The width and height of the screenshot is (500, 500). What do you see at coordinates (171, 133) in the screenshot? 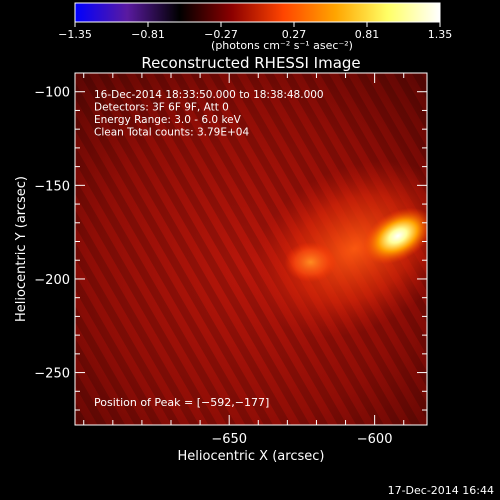
I see `annotation-line: Clean Total counts: 3.79E+04` at bounding box center [171, 133].